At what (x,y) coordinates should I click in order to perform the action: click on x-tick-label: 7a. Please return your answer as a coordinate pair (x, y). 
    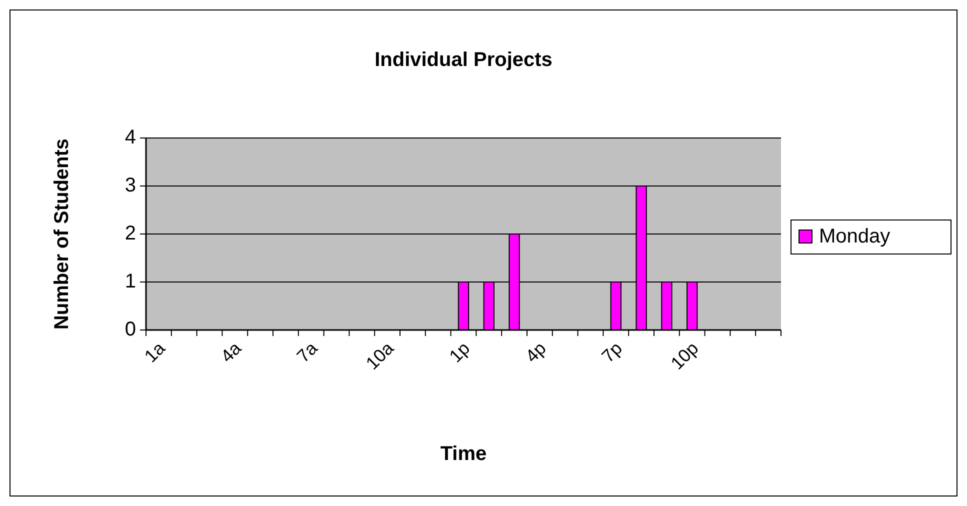
    Looking at the image, I should click on (307, 351).